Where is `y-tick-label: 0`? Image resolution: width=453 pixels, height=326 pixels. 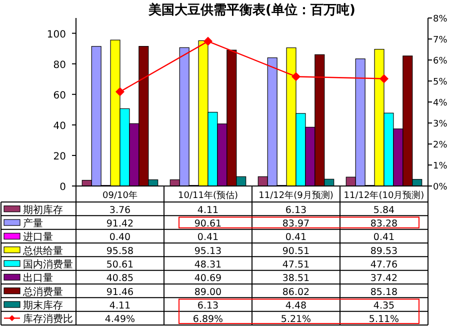 y-tick-label: 0 is located at coordinates (63, 187).